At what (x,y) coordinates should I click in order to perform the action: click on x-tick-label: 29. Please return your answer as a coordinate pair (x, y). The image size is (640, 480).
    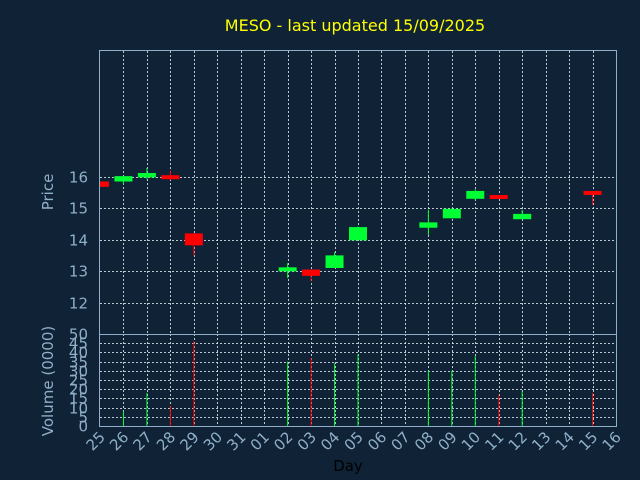
    Looking at the image, I should click on (189, 441).